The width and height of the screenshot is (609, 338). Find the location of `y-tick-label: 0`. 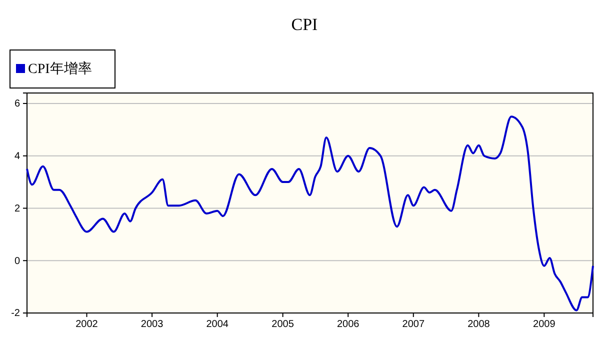

y-tick-label: 0 is located at coordinates (17, 261).